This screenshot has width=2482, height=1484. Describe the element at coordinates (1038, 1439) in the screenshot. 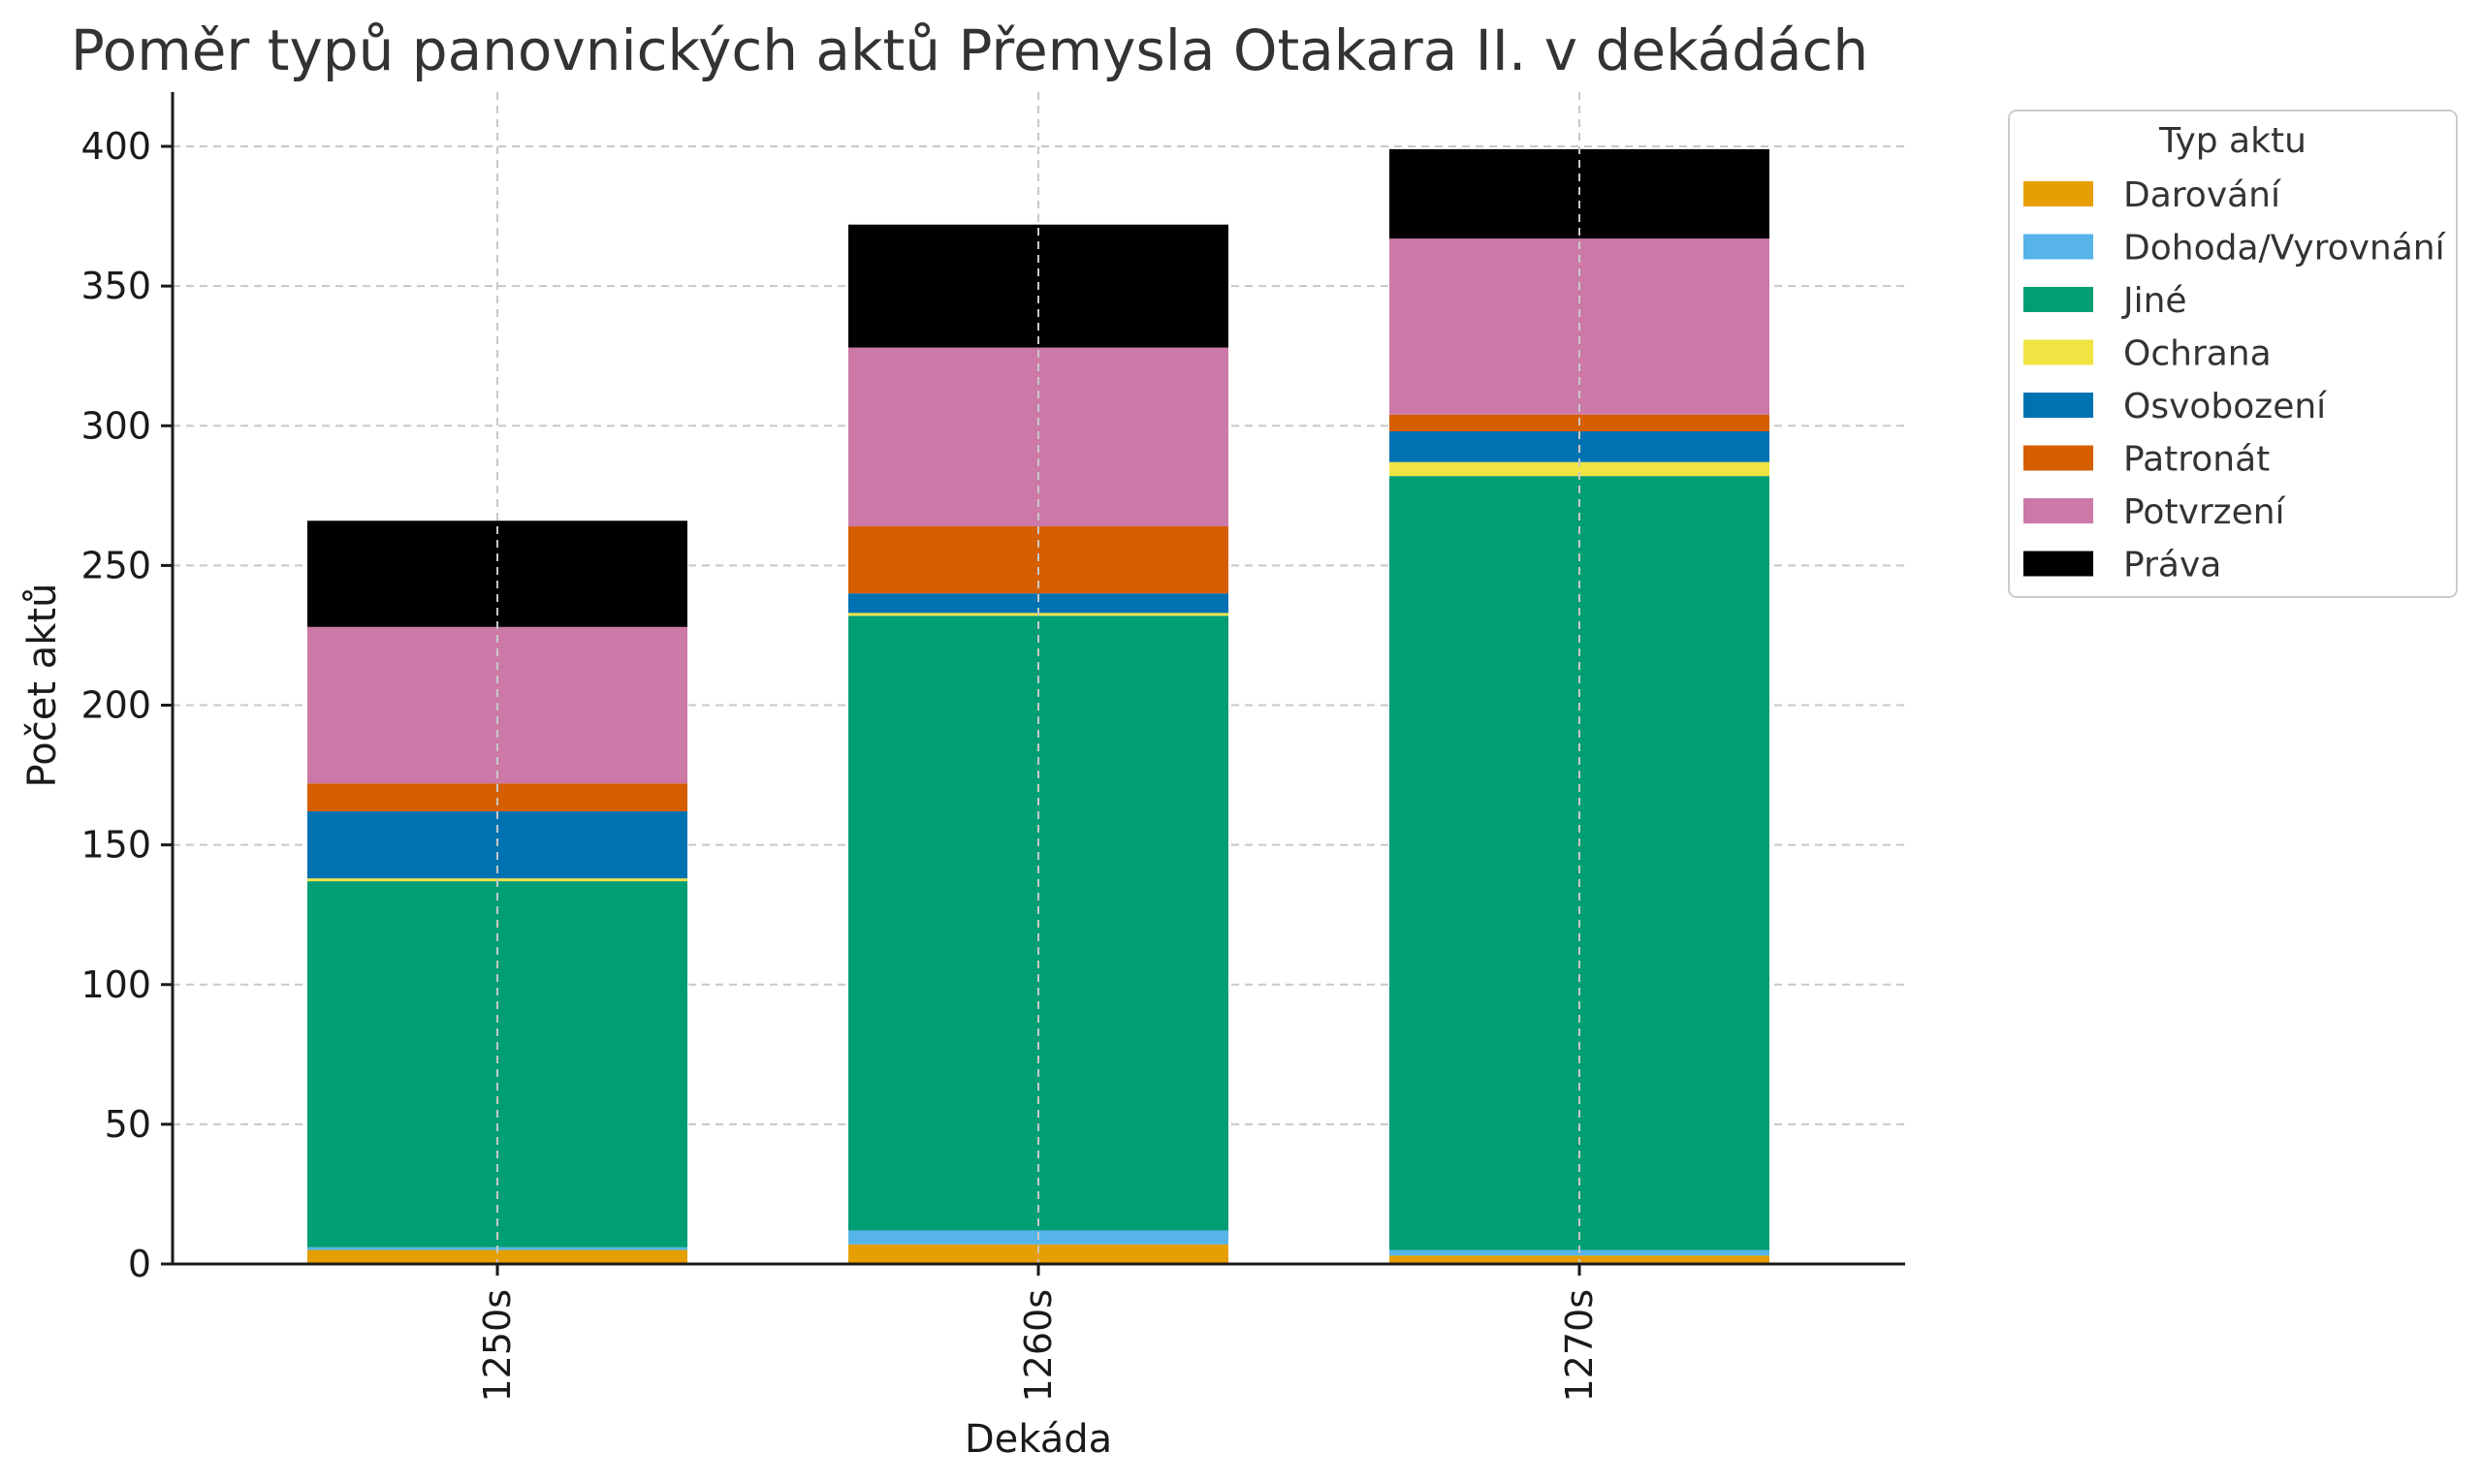

I see `x-axis-label: Dekáda` at that location.